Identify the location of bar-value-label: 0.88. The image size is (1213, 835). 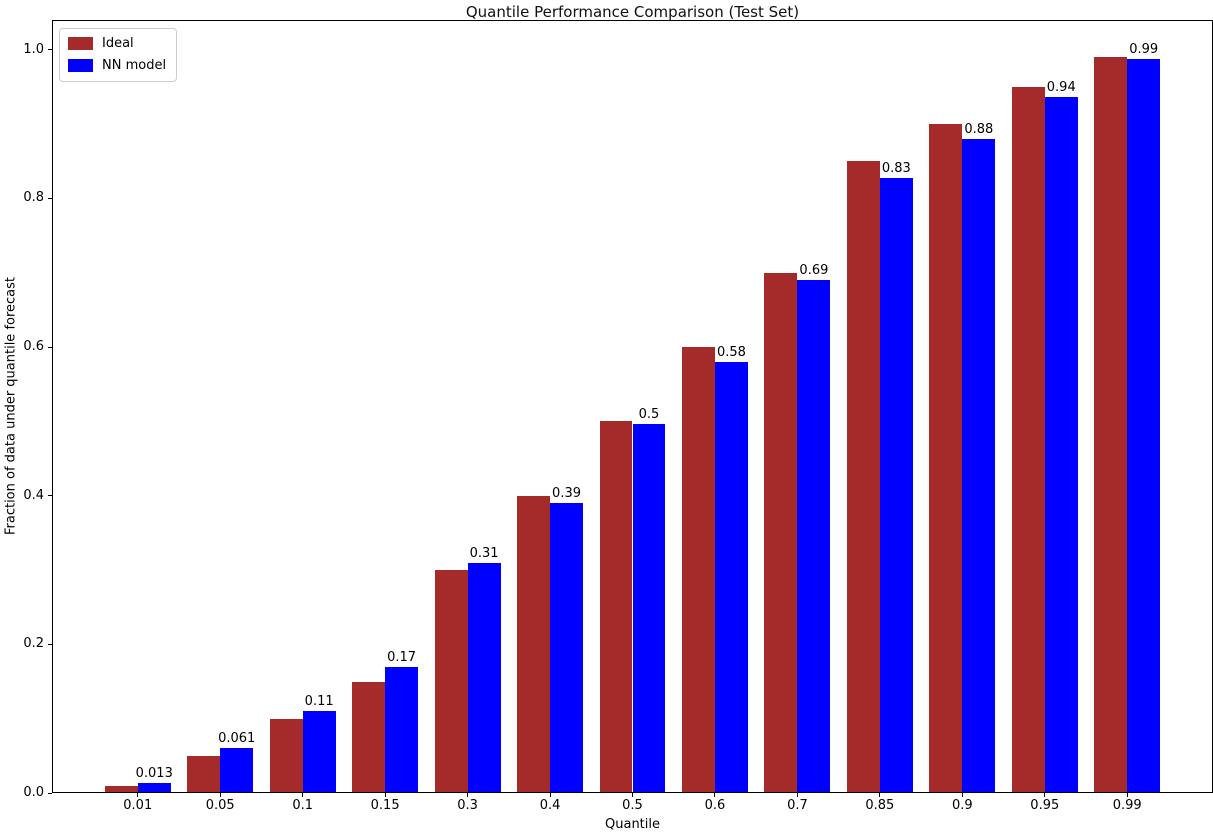
(979, 129).